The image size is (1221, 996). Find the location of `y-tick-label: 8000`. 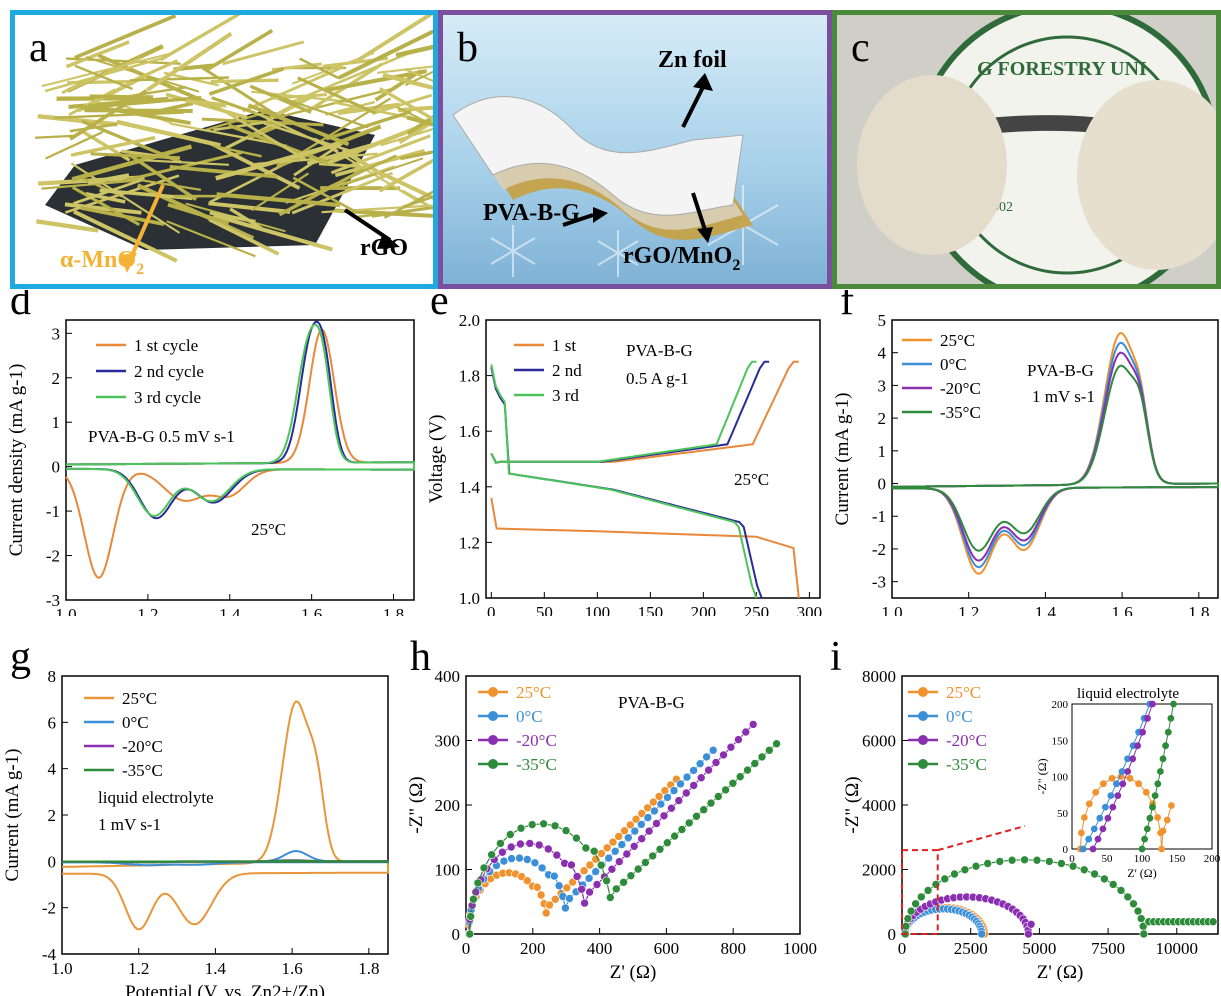

y-tick-label: 8000 is located at coordinates (879, 676).